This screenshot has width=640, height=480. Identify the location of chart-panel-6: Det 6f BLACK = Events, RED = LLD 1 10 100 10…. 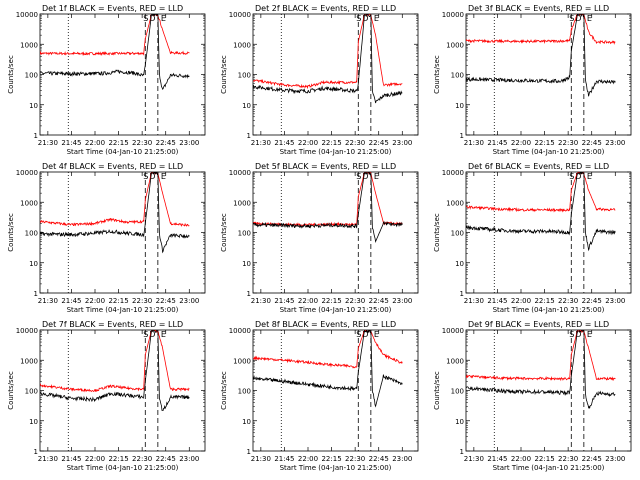
(532, 238).